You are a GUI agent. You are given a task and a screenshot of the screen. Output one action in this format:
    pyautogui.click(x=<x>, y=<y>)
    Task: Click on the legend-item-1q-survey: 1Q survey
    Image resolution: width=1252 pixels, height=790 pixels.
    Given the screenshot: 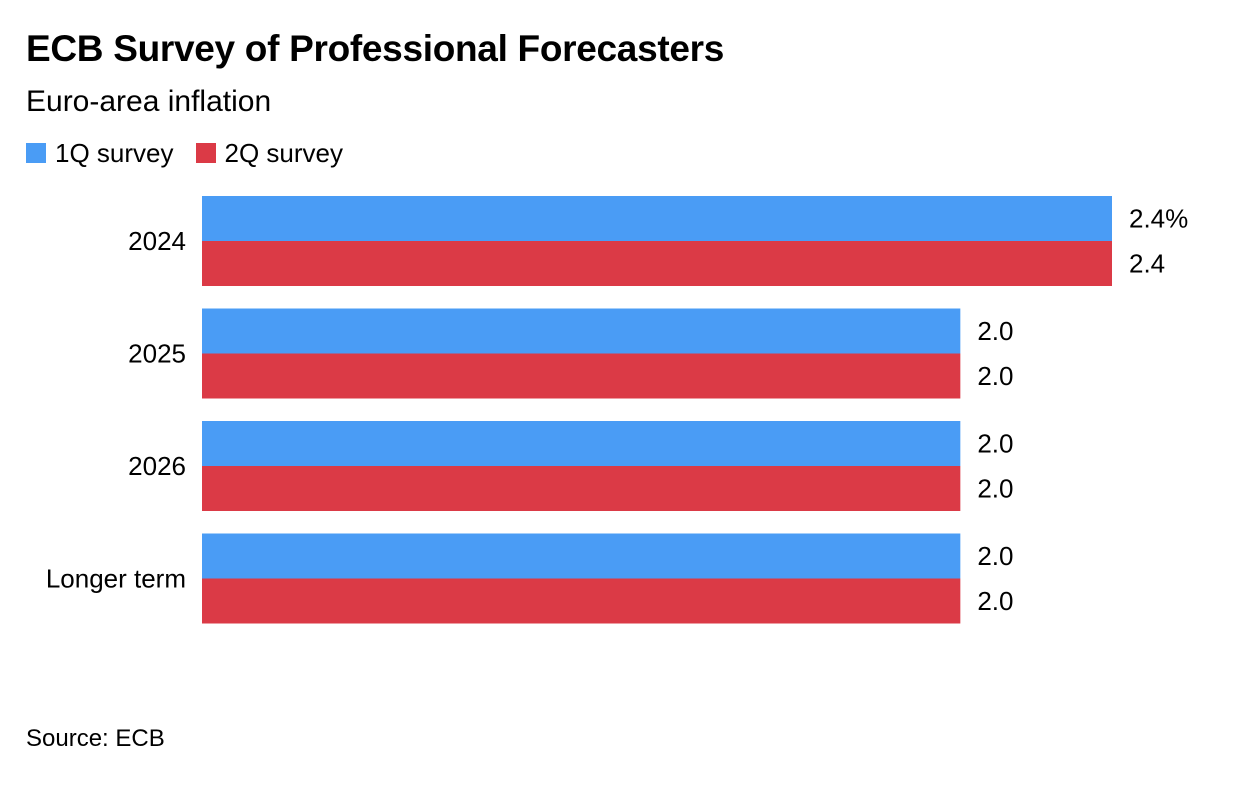 What is the action you would take?
    pyautogui.click(x=100, y=153)
    